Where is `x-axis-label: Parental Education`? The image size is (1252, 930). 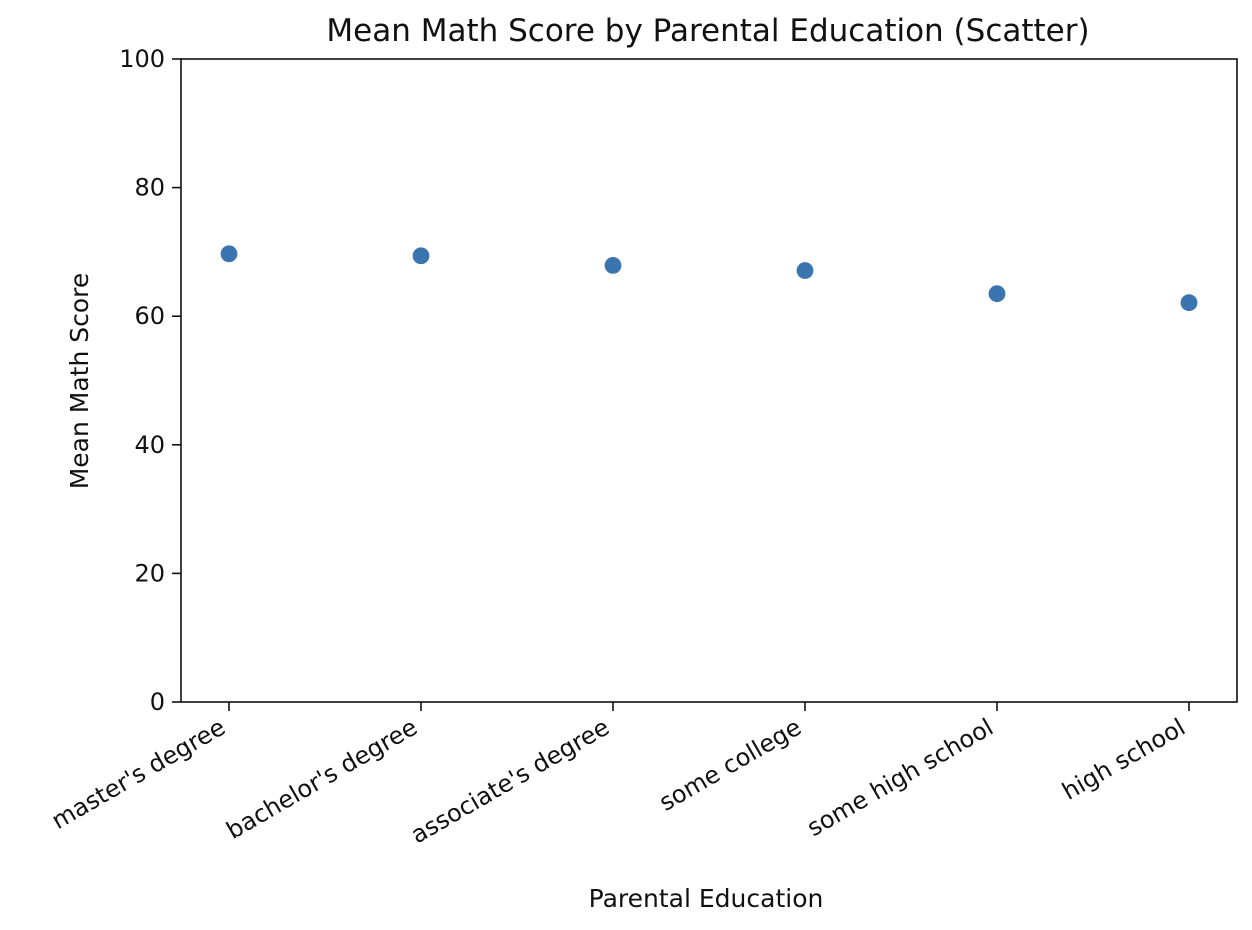 x-axis-label: Parental Education is located at coordinates (706, 898).